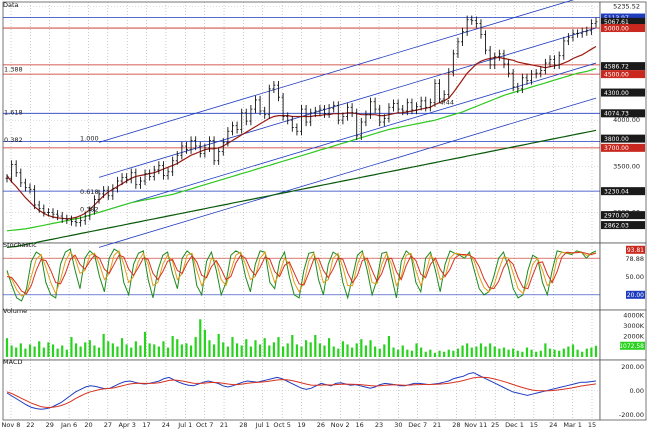 Image resolution: width=650 pixels, height=429 pixels. I want to click on macd-tick-label-2: -200.00, so click(631, 415).